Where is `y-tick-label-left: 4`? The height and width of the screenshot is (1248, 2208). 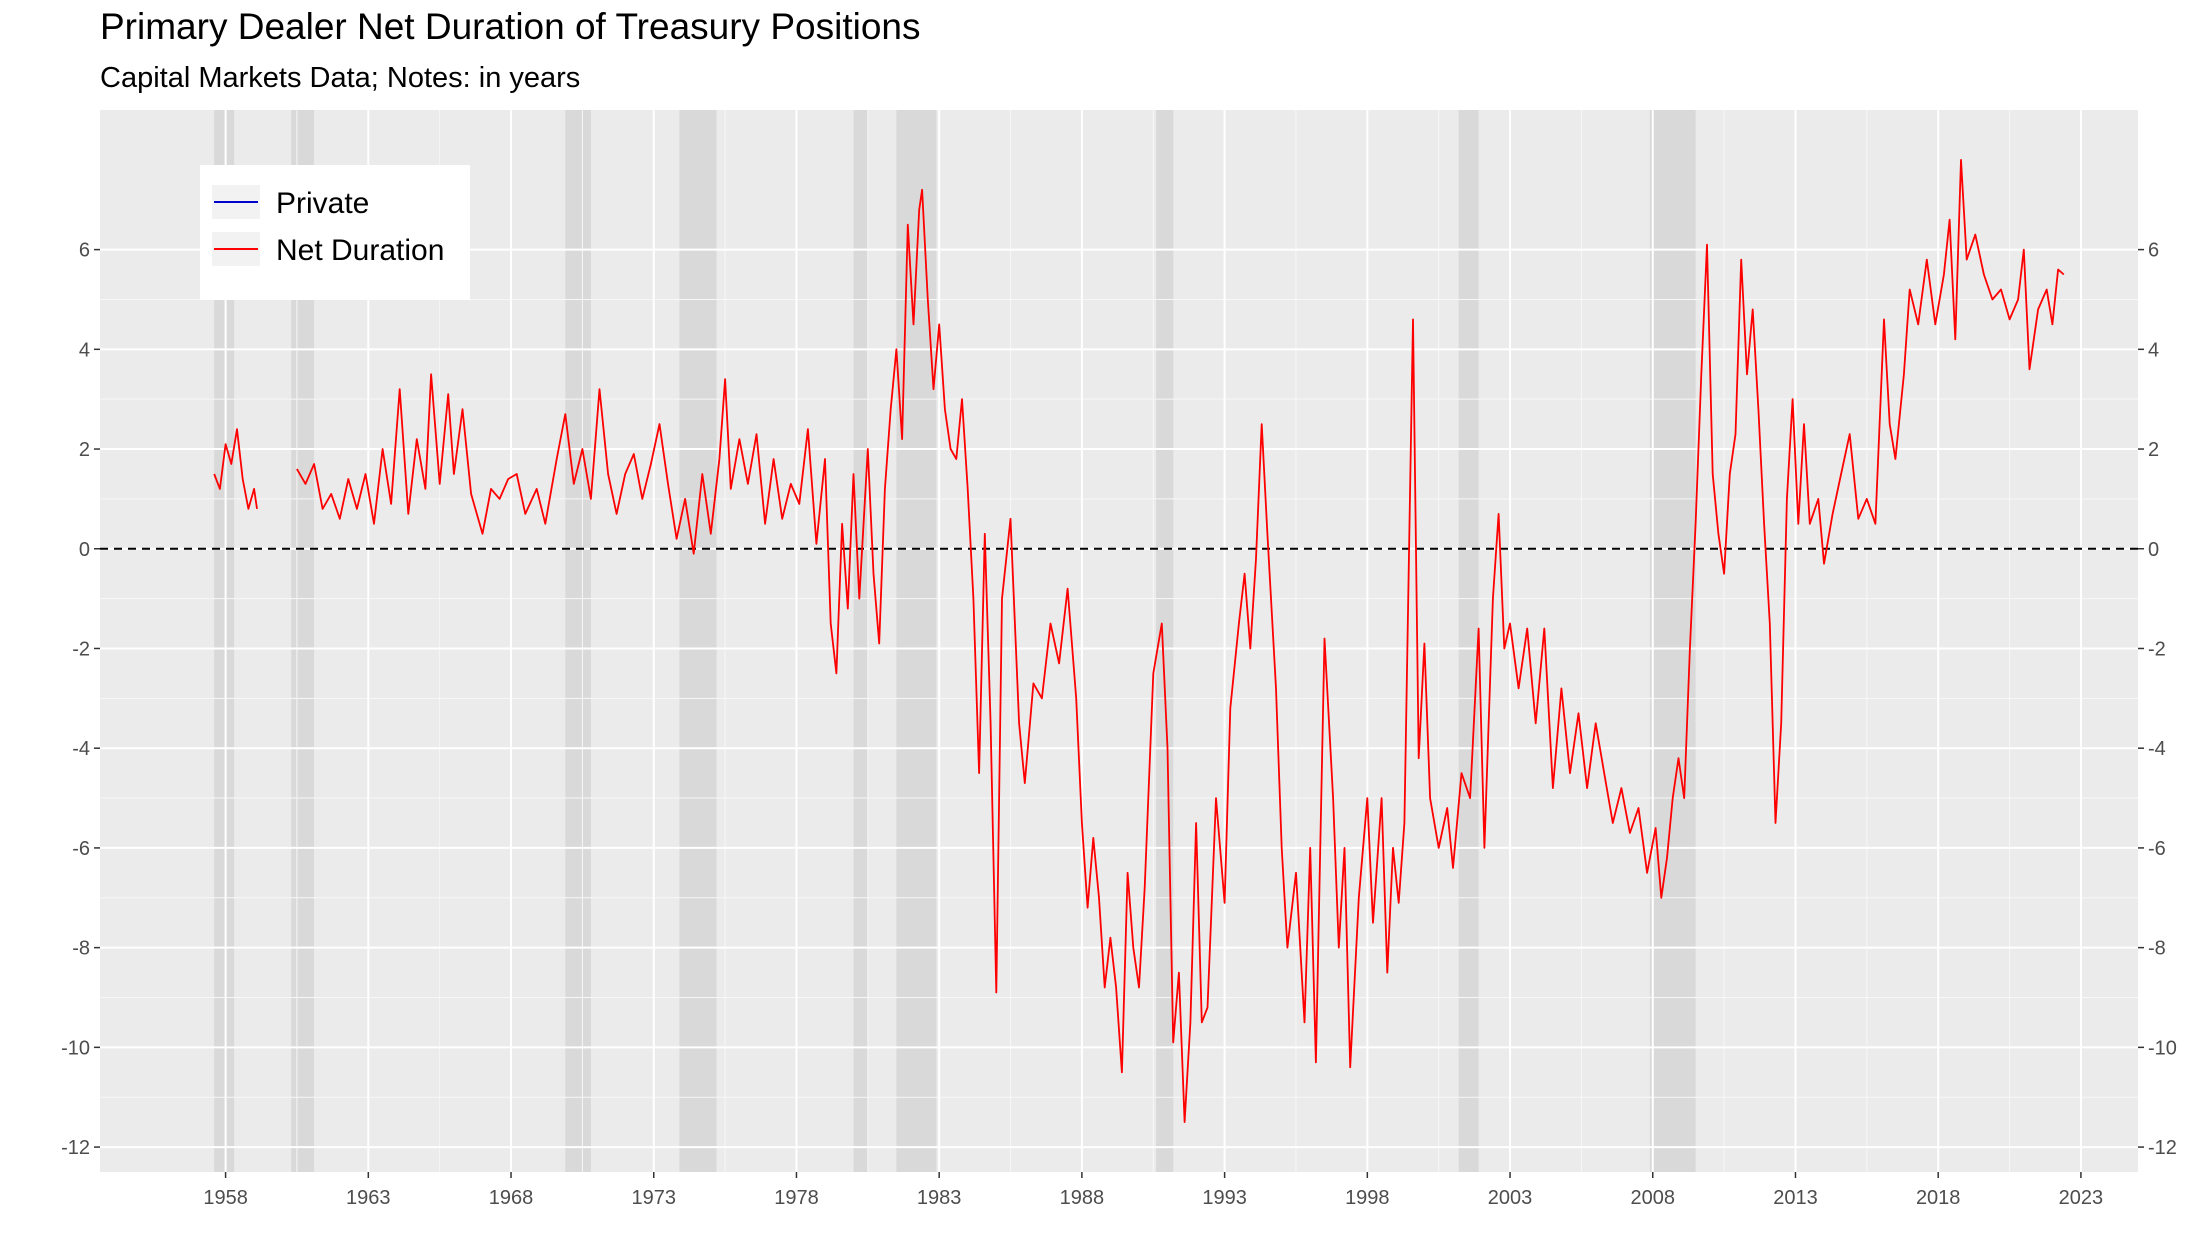 y-tick-label-left: 4 is located at coordinates (84, 350).